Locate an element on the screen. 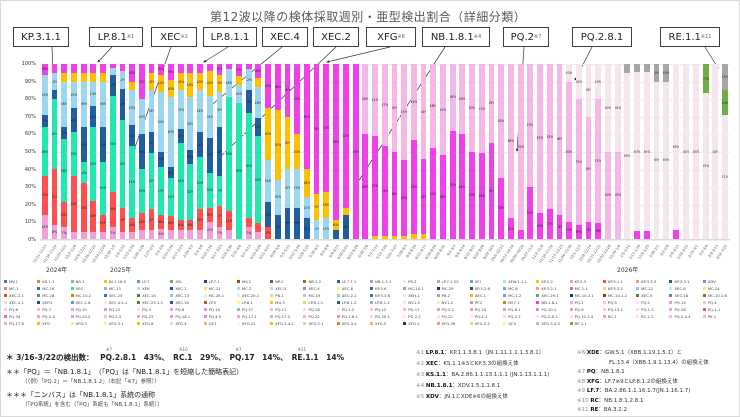 The width and height of the screenshot is (740, 417). bar-segment: 89% is located at coordinates (336, 142).